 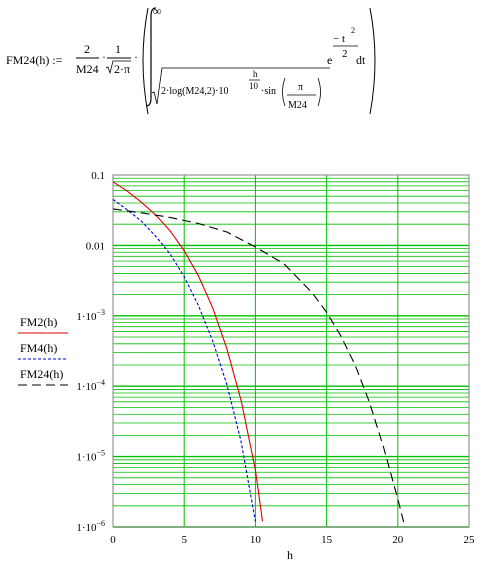 I want to click on left-paren-icon, so click(x=145, y=61).